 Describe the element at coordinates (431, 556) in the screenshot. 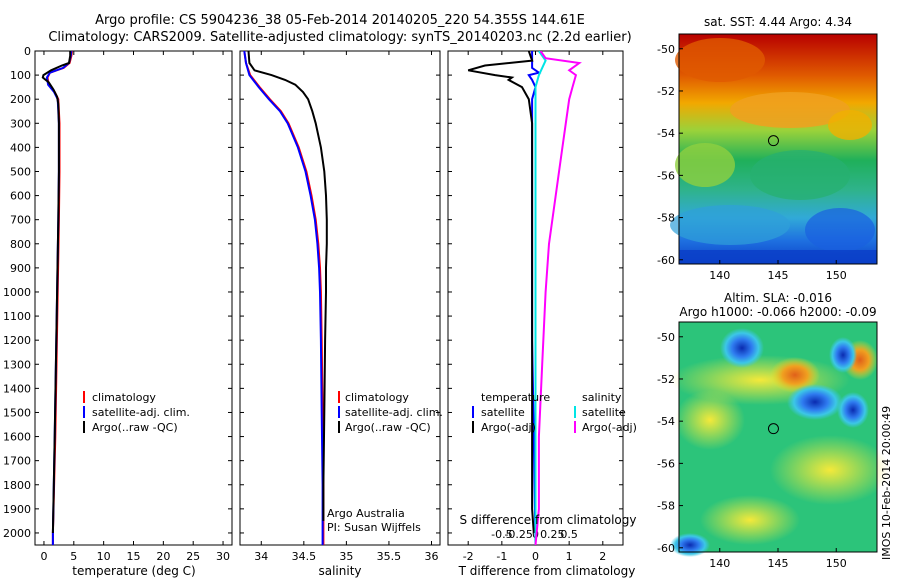

I see `x-tick-label: 36` at that location.